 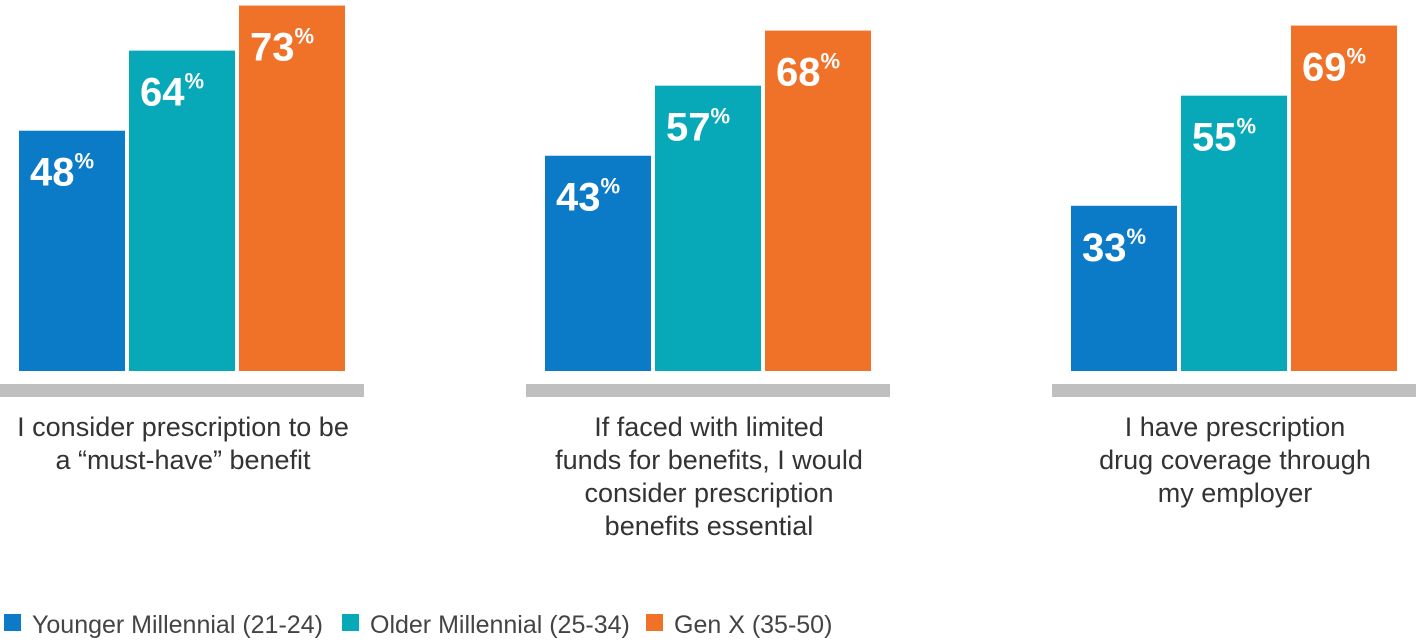 I want to click on data-label-employer-1: 55%, so click(x=1224, y=137).